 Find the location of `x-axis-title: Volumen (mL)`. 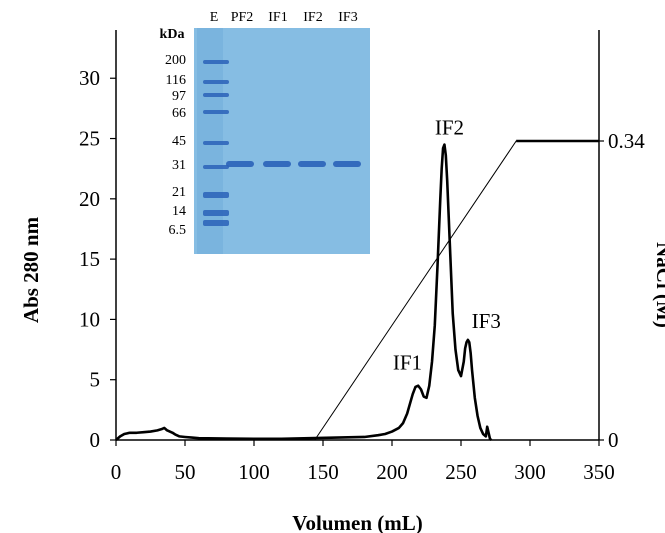

x-axis-title: Volumen (mL) is located at coordinates (357, 522).